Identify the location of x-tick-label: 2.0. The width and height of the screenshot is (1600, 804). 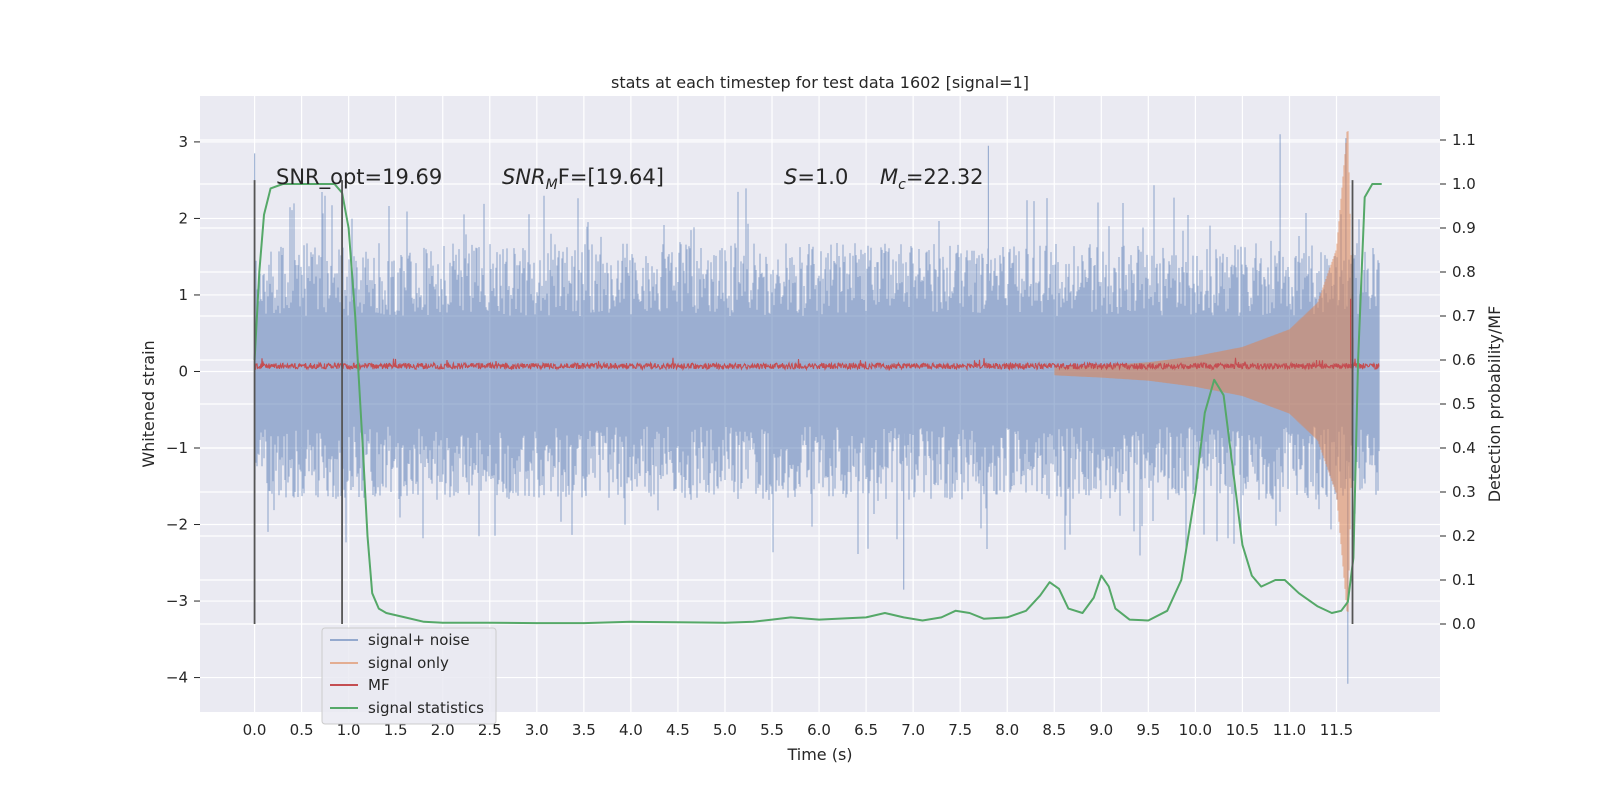
(443, 730).